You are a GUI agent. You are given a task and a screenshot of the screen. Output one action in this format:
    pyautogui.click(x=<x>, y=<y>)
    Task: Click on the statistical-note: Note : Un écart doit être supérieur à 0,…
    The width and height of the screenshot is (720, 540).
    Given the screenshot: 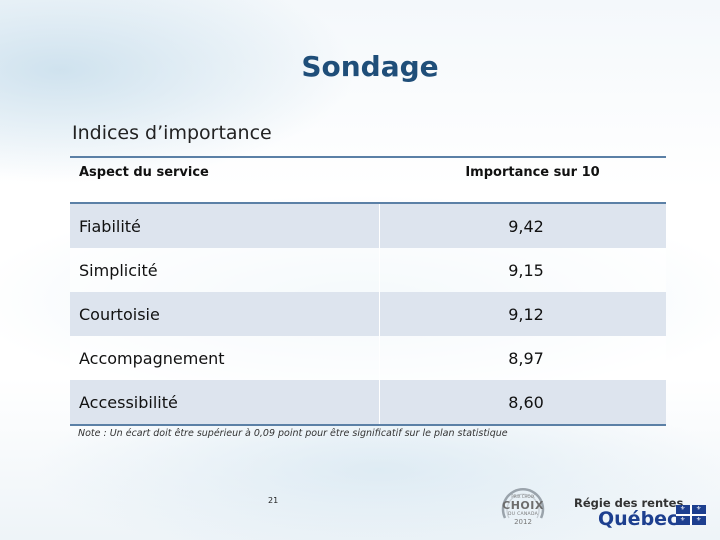 What is the action you would take?
    pyautogui.click(x=293, y=433)
    